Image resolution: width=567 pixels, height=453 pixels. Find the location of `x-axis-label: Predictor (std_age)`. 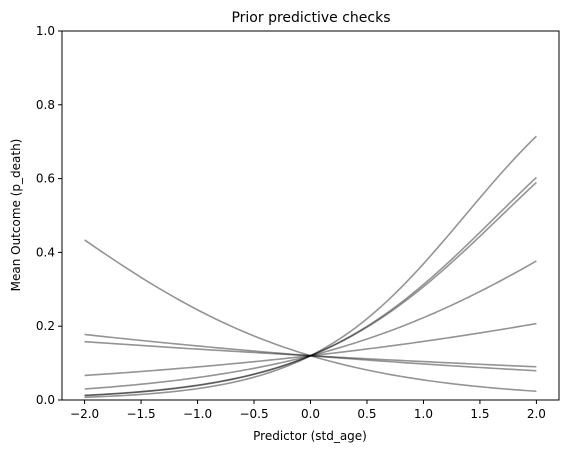

x-axis-label: Predictor (std_age) is located at coordinates (310, 436).